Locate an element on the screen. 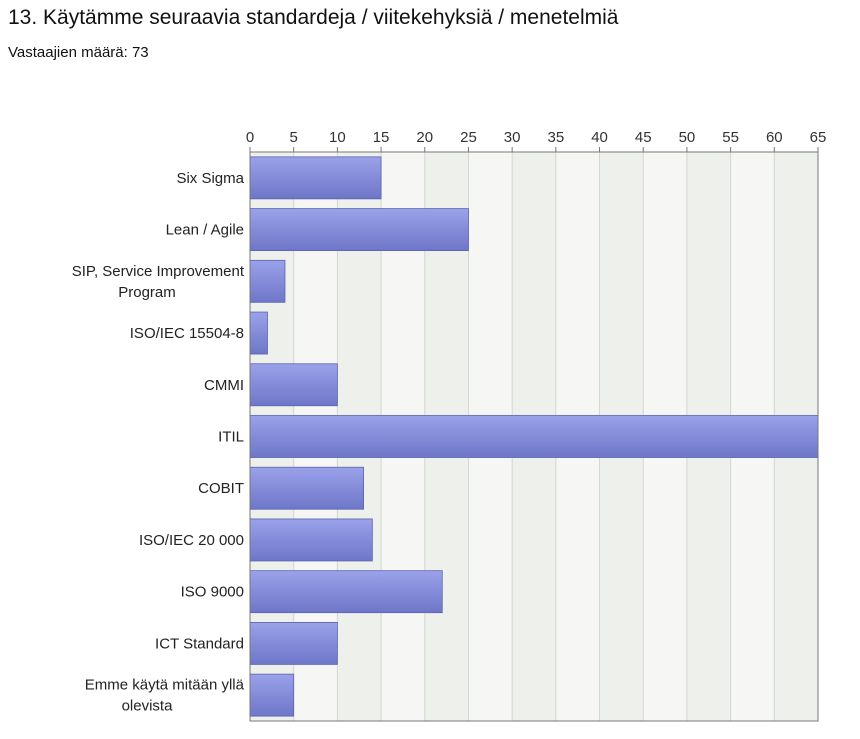 Image resolution: width=860 pixels, height=739 pixels. category-label: ISO 9000 is located at coordinates (212, 592).